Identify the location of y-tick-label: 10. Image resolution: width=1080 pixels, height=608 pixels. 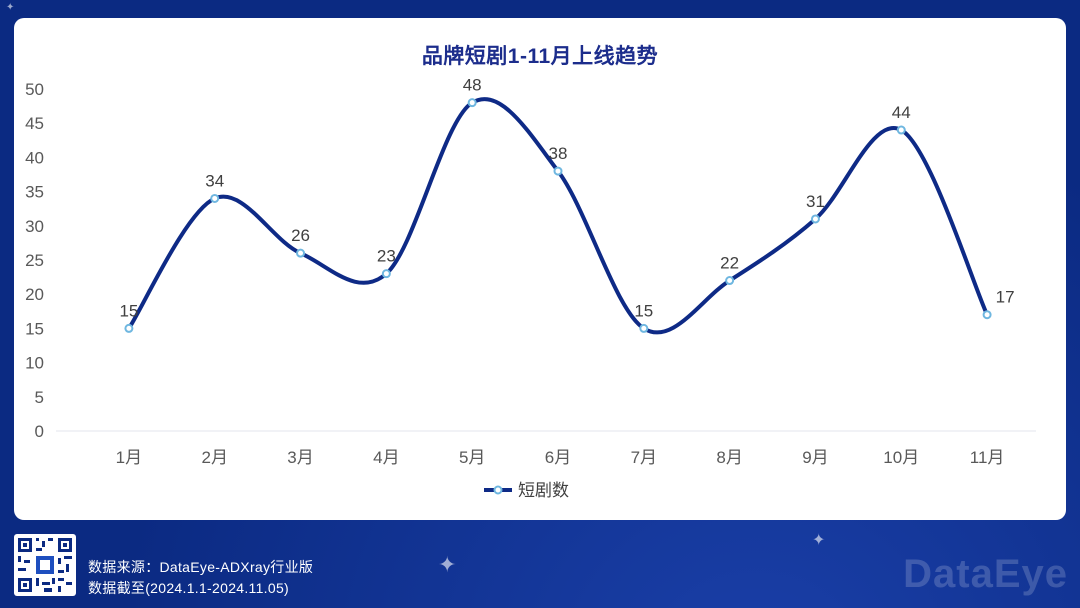
(34, 363).